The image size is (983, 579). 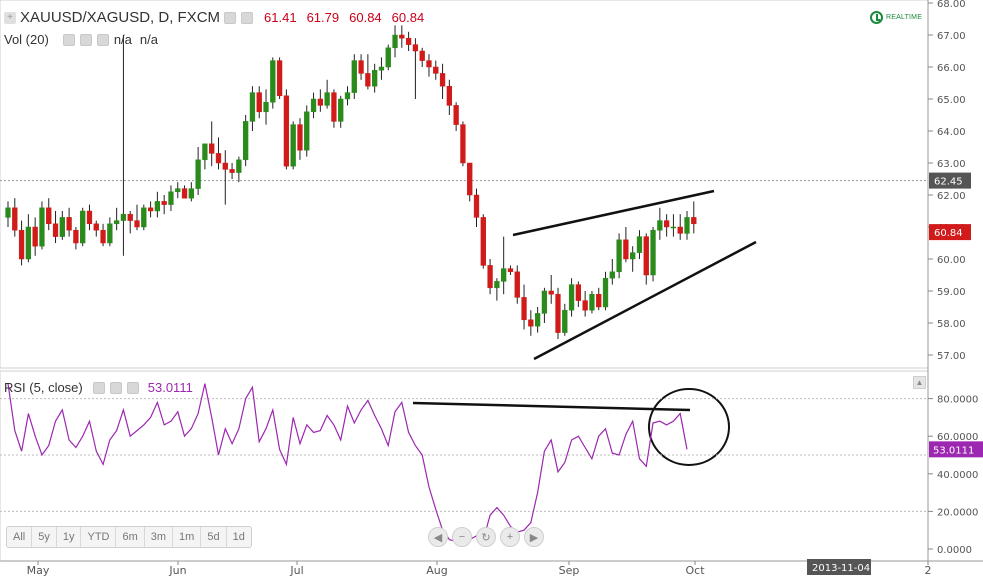 I want to click on eye-icon, so click(x=230, y=17).